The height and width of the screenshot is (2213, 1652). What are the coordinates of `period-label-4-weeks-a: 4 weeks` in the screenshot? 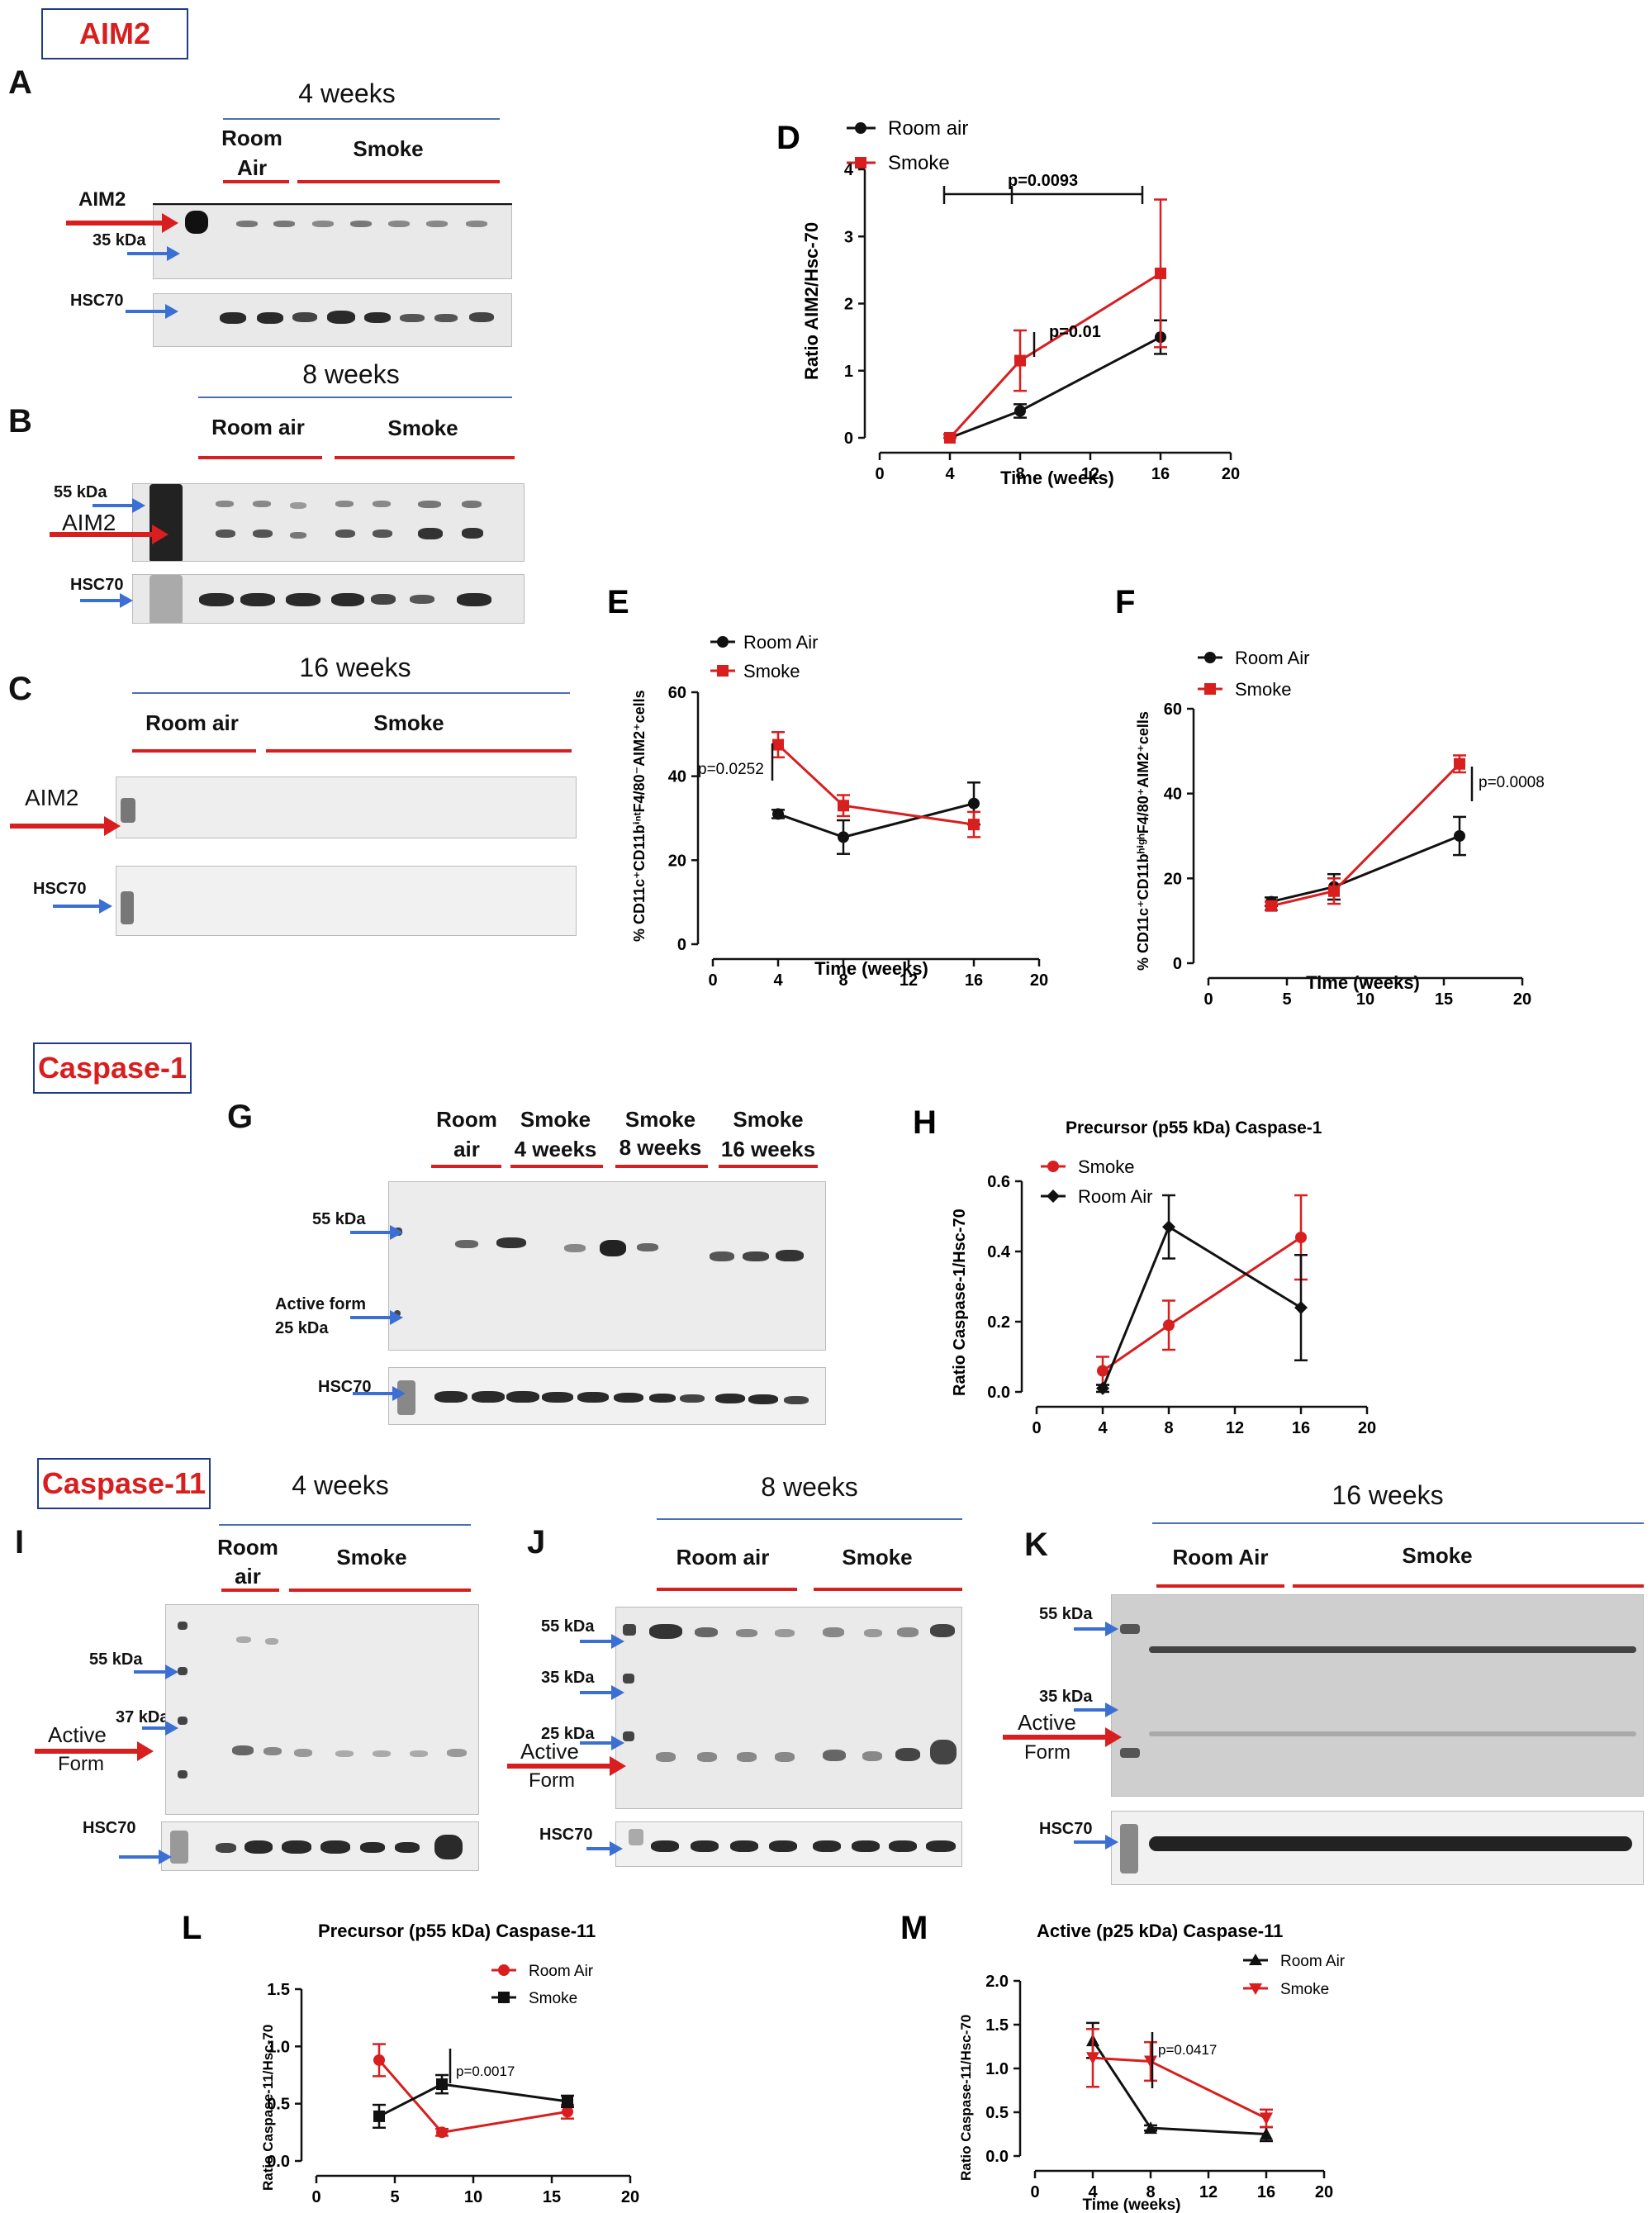 It's located at (347, 93).